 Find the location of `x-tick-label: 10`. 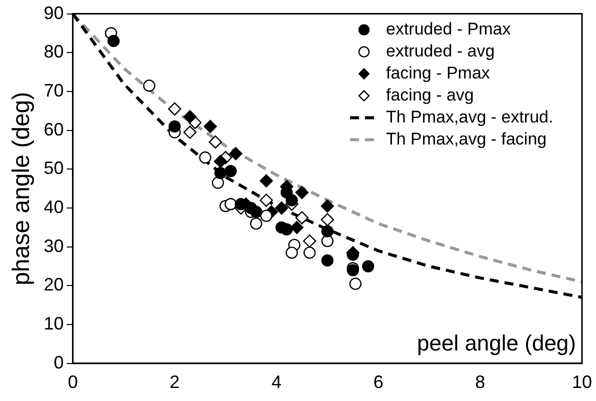

x-tick-label: 10 is located at coordinates (582, 382).